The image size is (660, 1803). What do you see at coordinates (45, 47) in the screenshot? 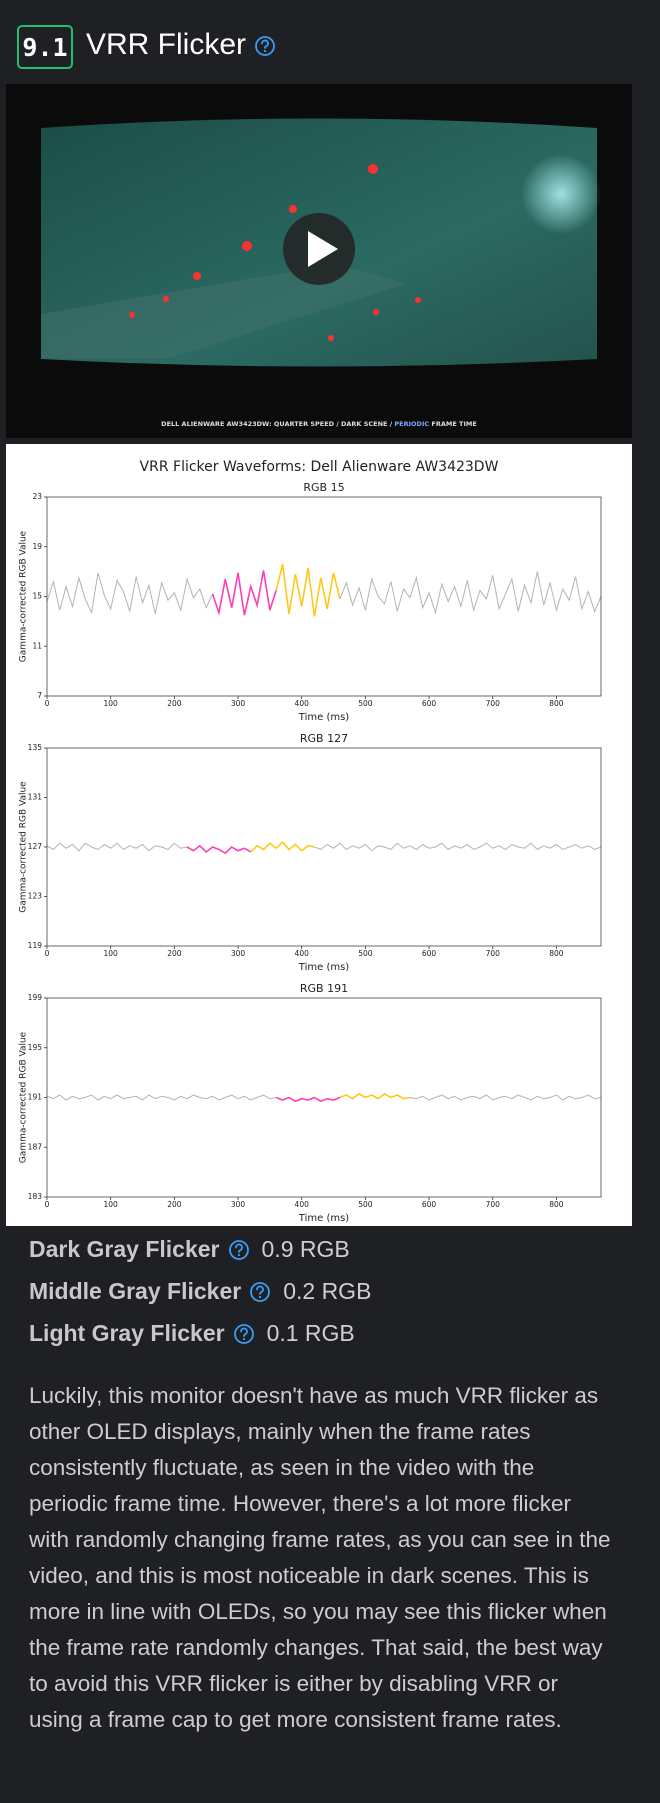
I see `score-badge: 9.1` at bounding box center [45, 47].